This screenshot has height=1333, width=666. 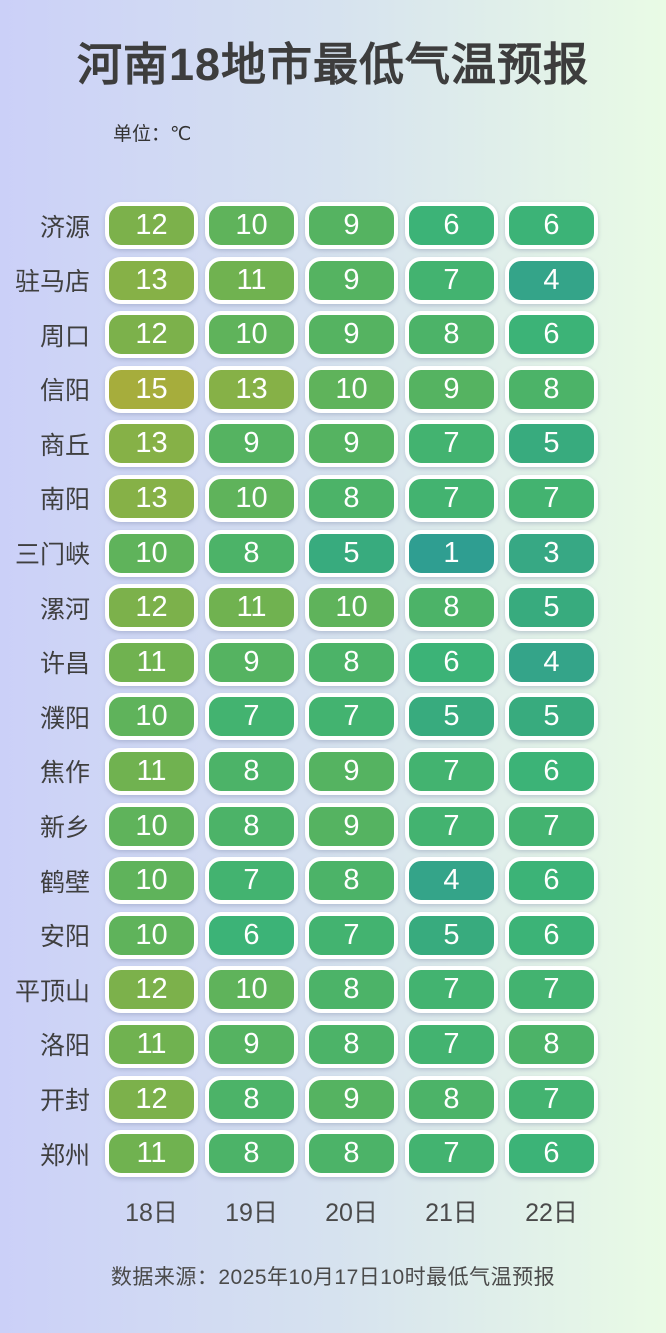 What do you see at coordinates (333, 553) in the screenshot?
I see `table-row: 三门峡 10 8 5 1 3` at bounding box center [333, 553].